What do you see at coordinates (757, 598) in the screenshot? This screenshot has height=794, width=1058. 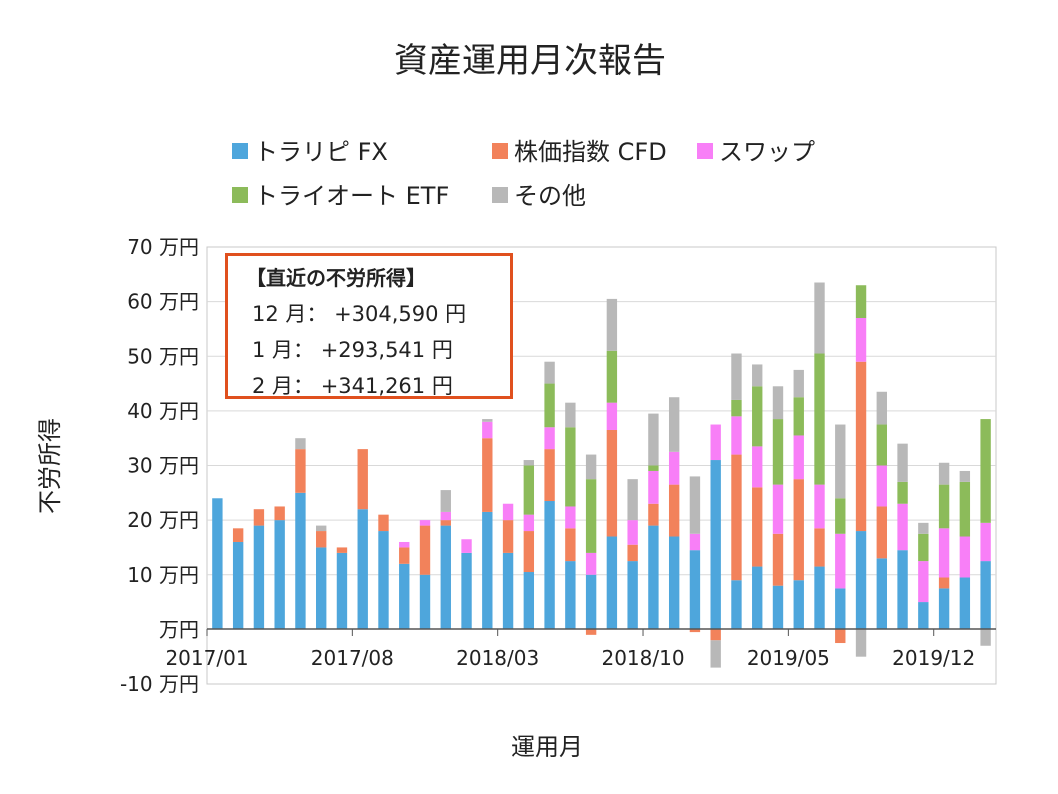 I see `bar-segment-0-2019/03` at bounding box center [757, 598].